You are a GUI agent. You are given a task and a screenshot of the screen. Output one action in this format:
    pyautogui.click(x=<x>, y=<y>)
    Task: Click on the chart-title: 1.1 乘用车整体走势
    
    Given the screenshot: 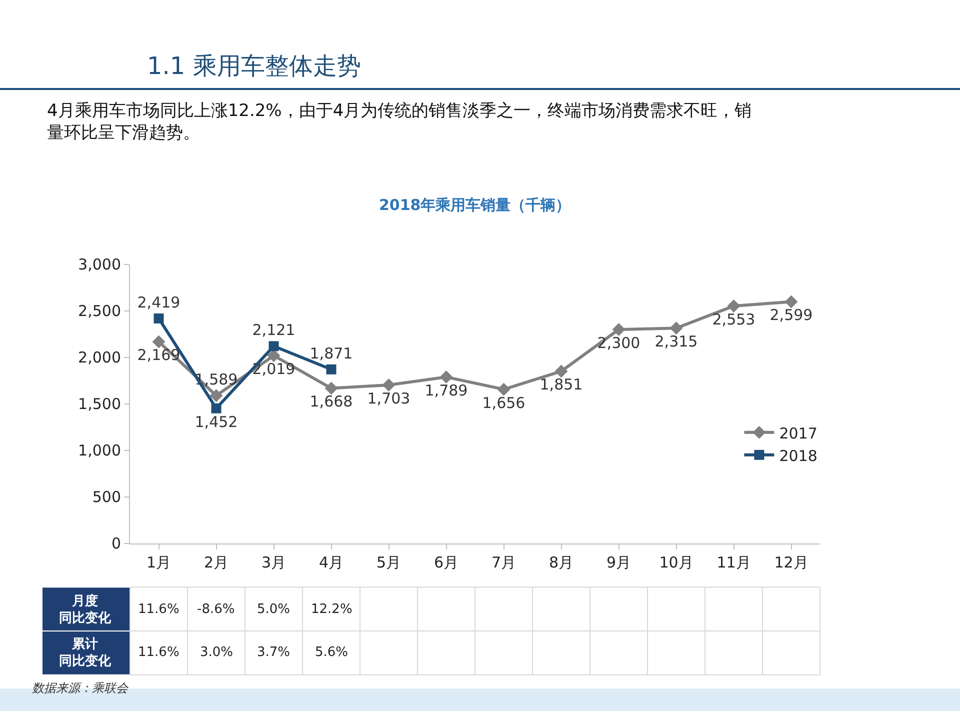 What is the action you would take?
    pyautogui.click(x=254, y=66)
    